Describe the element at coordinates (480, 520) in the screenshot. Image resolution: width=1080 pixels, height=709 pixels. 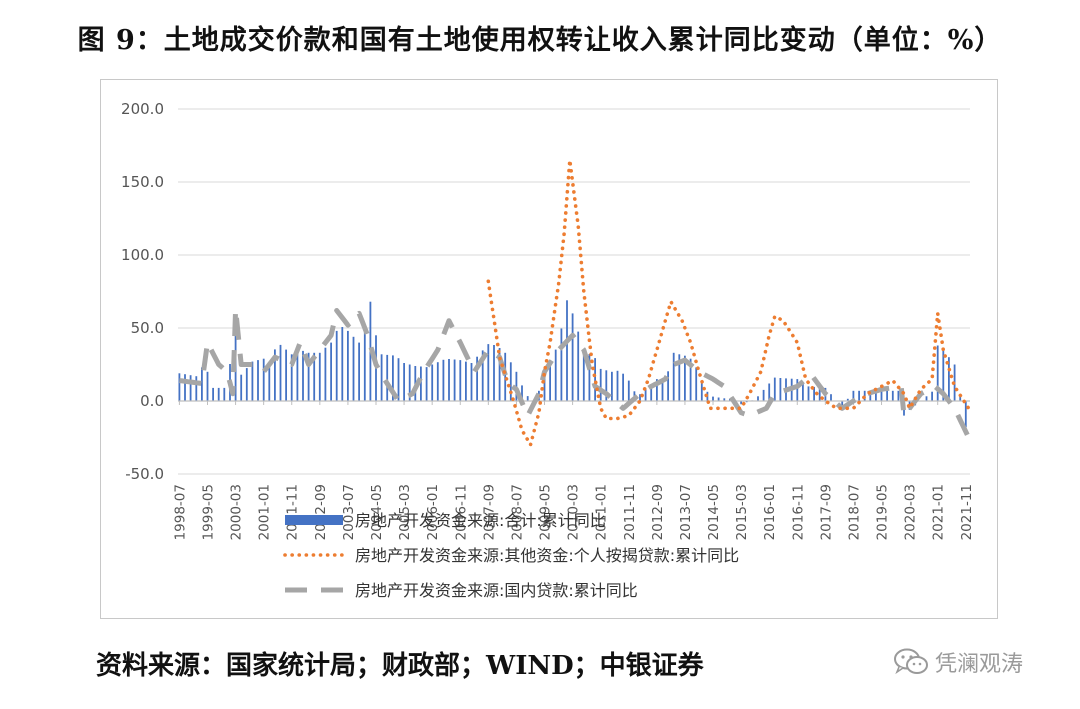
I see `legend-label: 房地产开发资金来源:合计:累计同比` at that location.